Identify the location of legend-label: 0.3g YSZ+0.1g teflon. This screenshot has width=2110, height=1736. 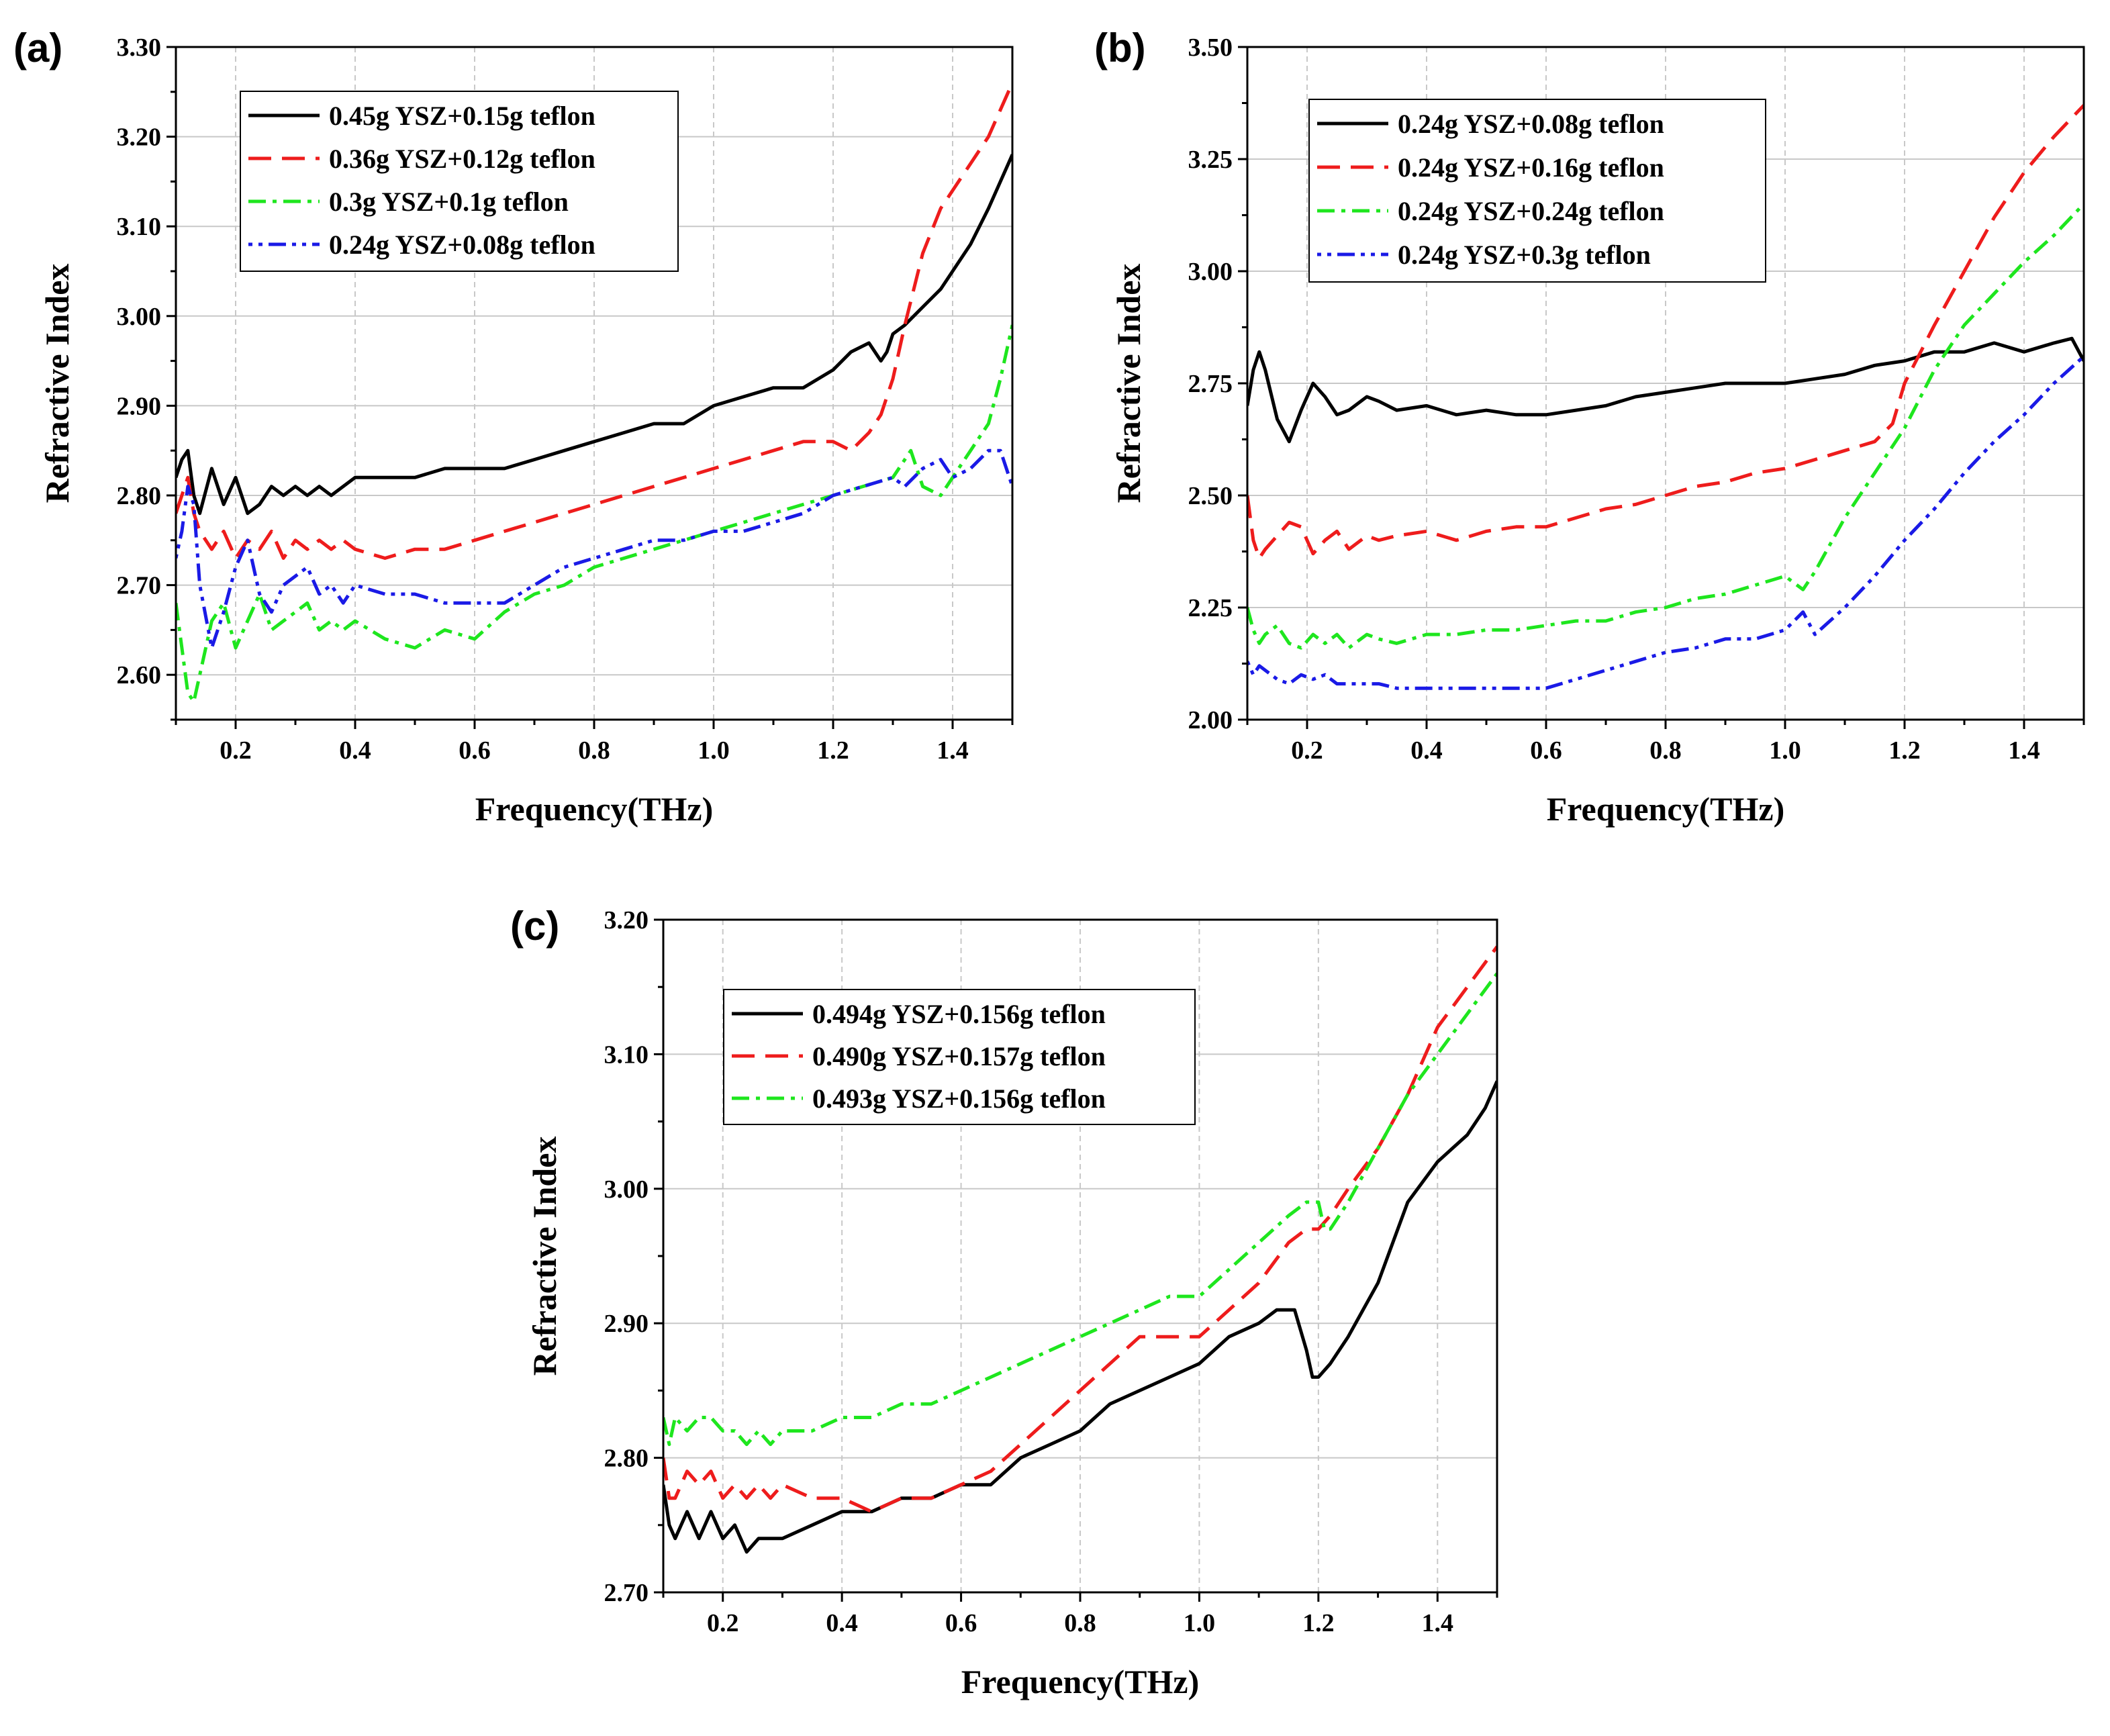
(449, 202).